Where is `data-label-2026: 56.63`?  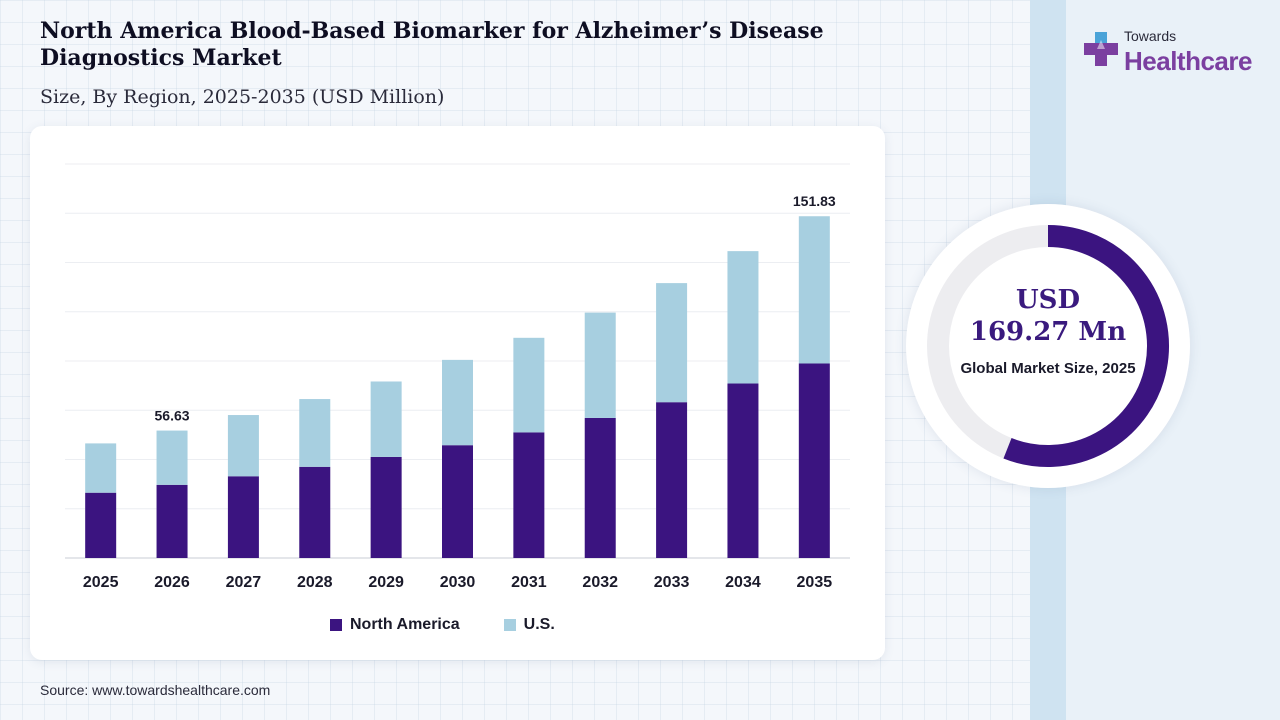 data-label-2026: 56.63 is located at coordinates (172, 416).